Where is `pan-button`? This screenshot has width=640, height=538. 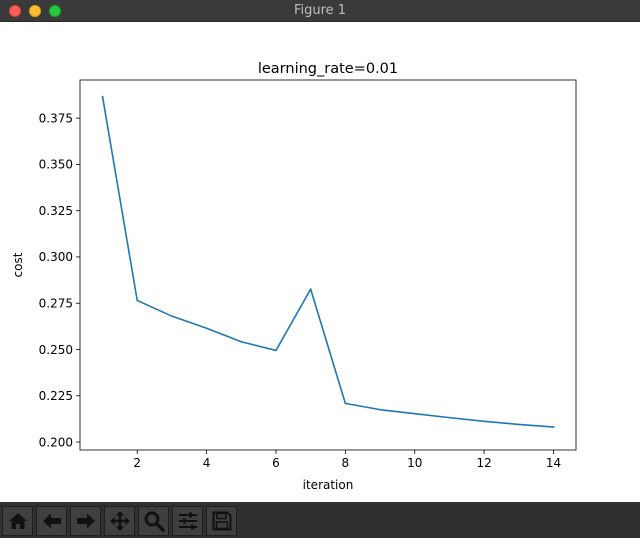
pan-button is located at coordinates (119, 521).